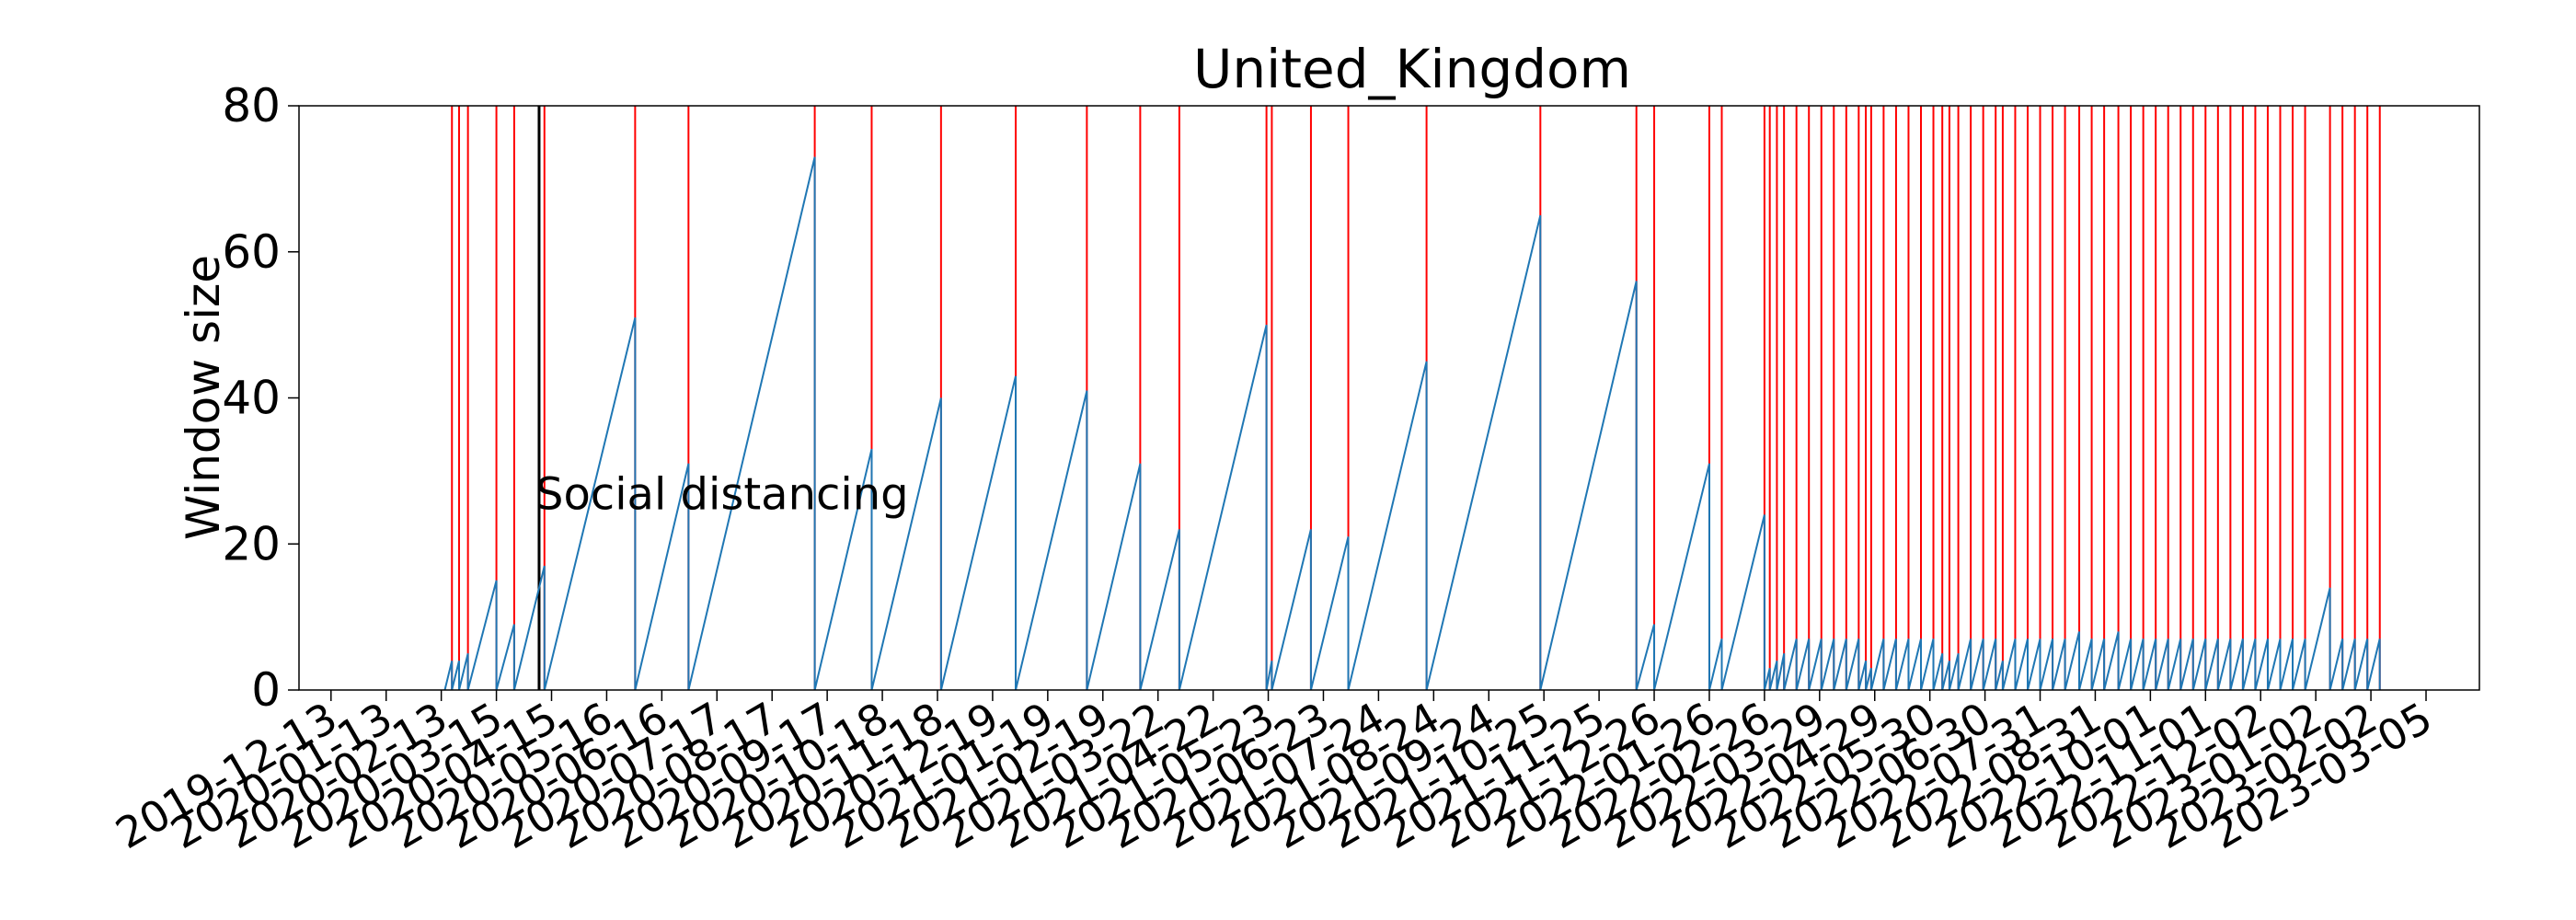 The width and height of the screenshot is (2576, 920). I want to click on chart-title: United_Kingdom, so click(1412, 69).